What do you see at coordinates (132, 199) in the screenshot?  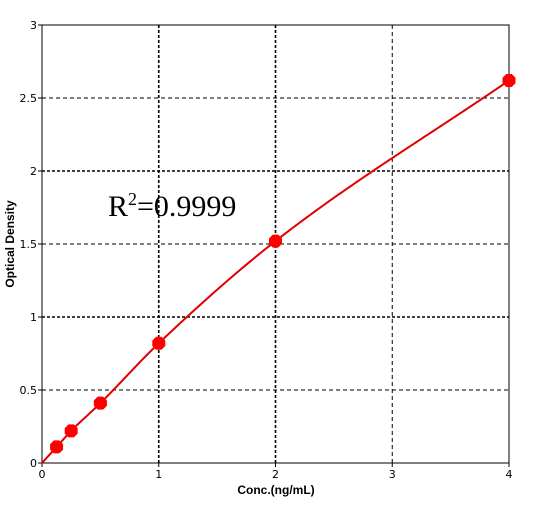 I see `r-squared-superscript: 2` at bounding box center [132, 199].